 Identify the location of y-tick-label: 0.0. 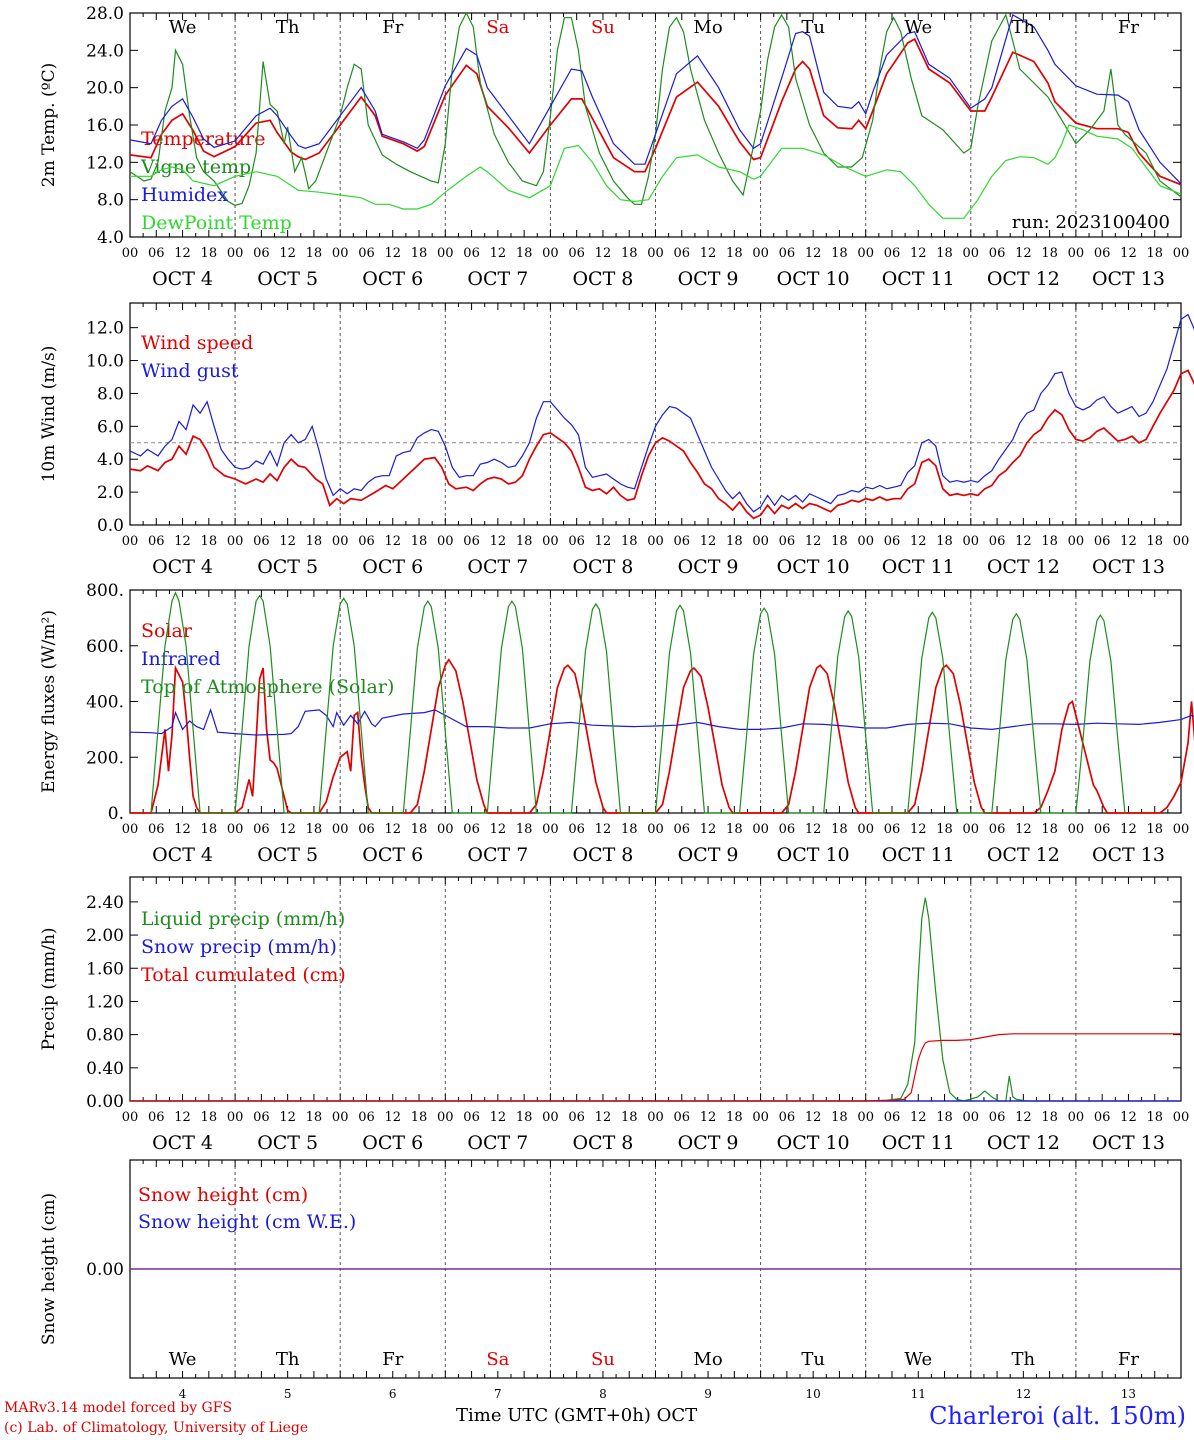
(110, 526).